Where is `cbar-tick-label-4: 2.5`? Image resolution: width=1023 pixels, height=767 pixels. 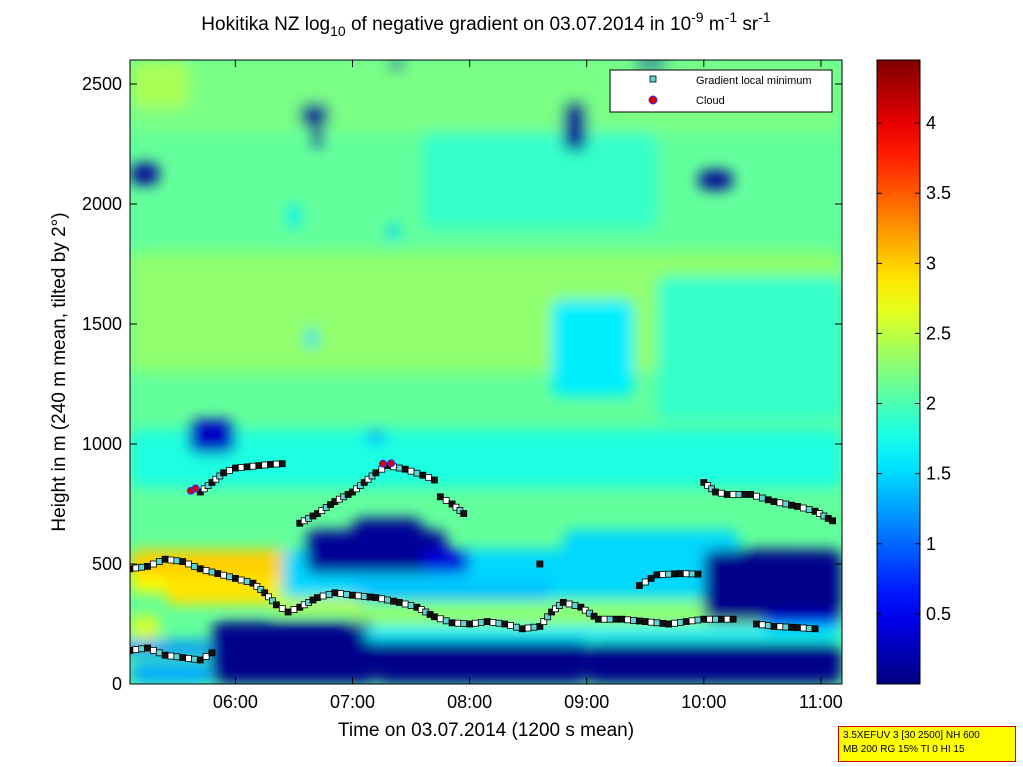
cbar-tick-label-4: 2.5 is located at coordinates (938, 333).